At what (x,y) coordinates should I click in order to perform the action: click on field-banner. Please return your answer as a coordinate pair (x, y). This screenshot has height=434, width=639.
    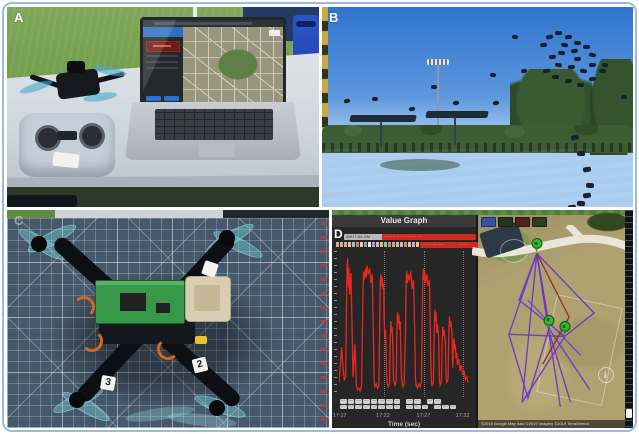
    Looking at the image, I should click on (325, 76).